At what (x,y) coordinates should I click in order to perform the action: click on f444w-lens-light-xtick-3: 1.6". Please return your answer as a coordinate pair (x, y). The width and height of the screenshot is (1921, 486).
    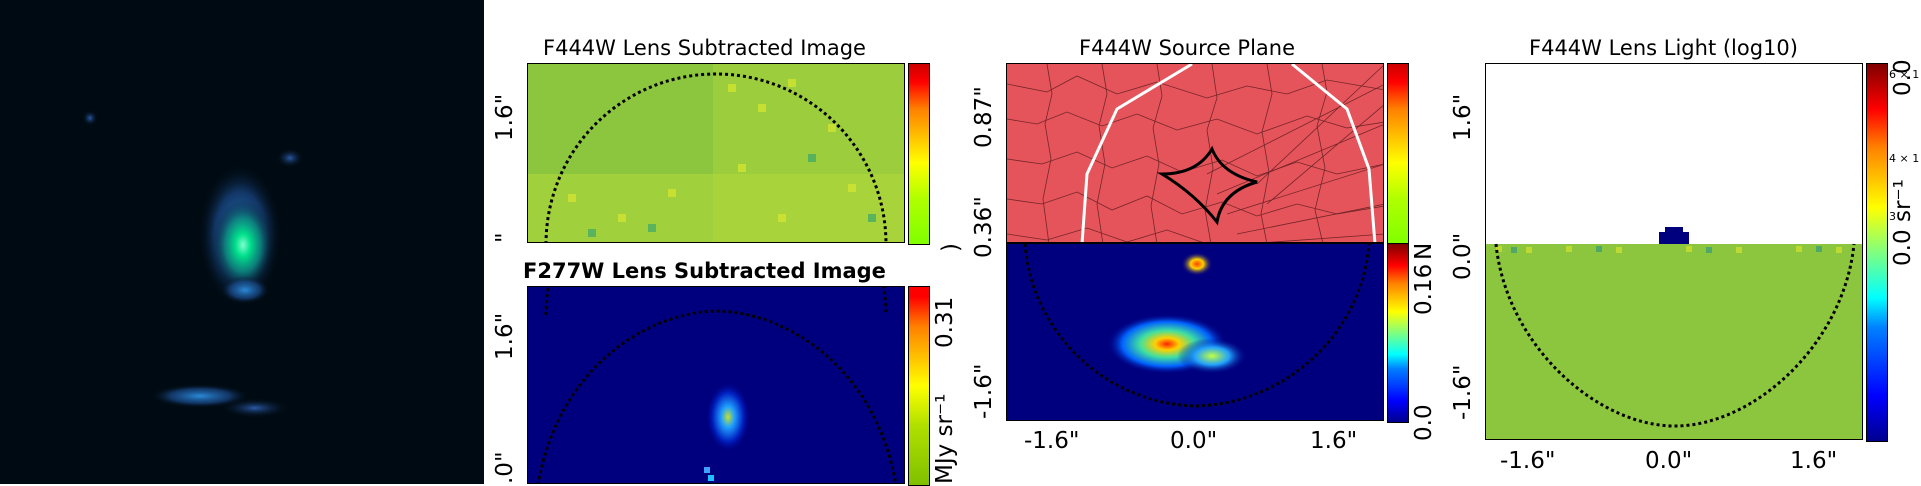
    Looking at the image, I should click on (1814, 461).